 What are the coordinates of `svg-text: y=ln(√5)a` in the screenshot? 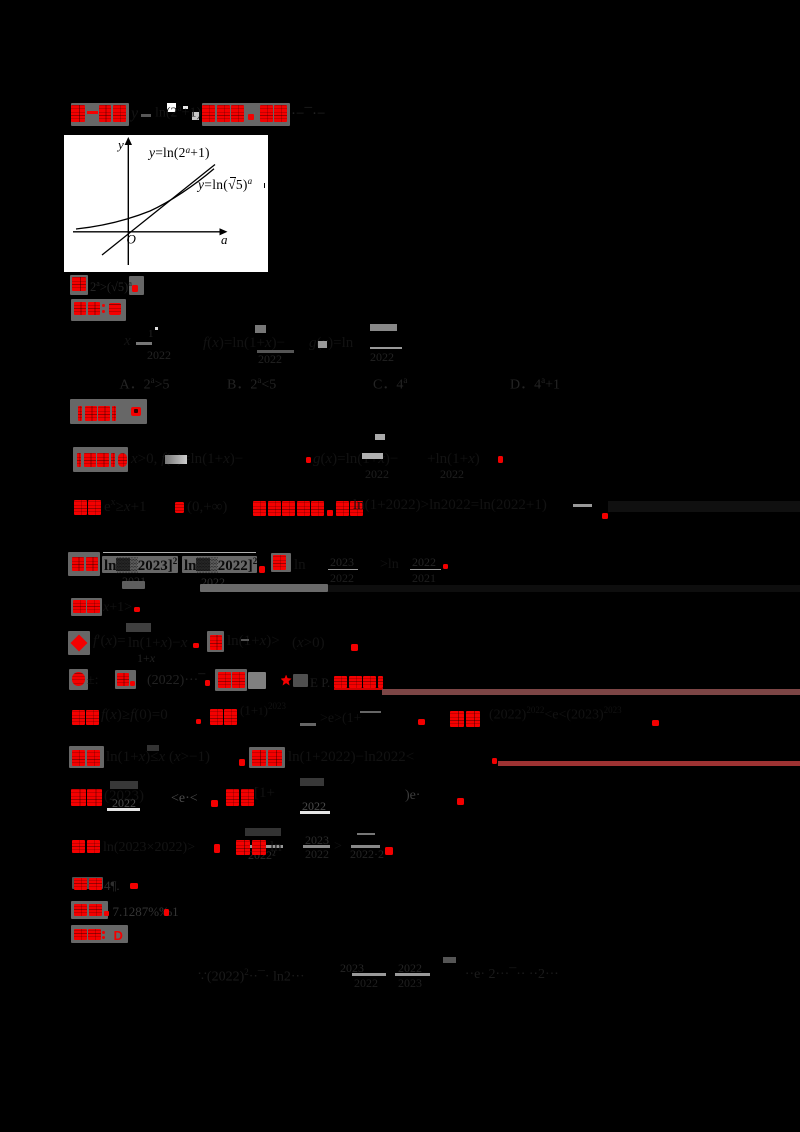 It's located at (224, 184).